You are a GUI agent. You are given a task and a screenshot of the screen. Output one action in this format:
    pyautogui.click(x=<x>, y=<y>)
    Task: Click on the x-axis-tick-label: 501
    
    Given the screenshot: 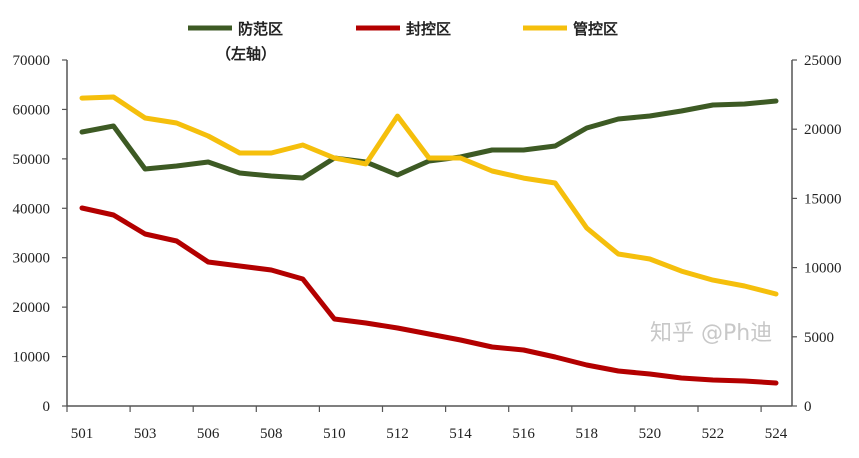 What is the action you would take?
    pyautogui.click(x=82, y=434)
    